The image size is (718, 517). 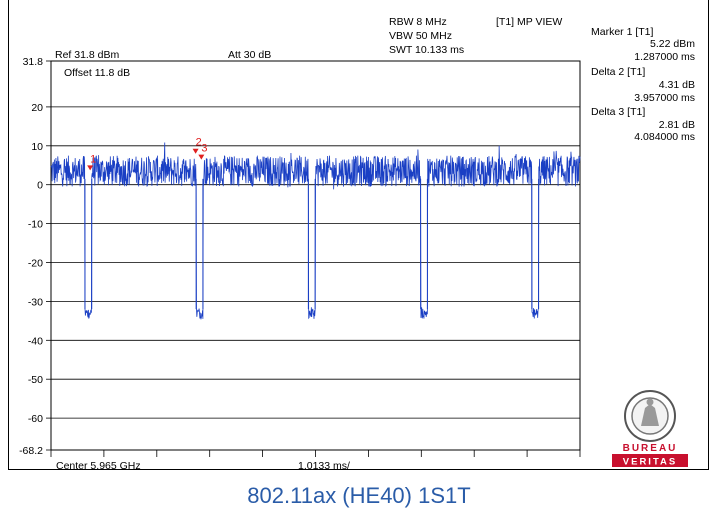 What do you see at coordinates (35, 302) in the screenshot?
I see `y-tick-label: -30` at bounding box center [35, 302].